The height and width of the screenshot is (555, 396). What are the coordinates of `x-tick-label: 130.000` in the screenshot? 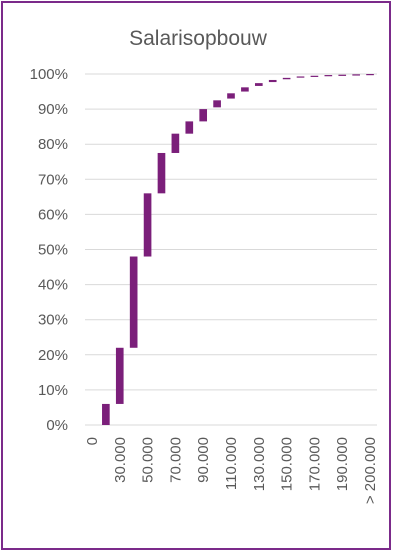 It's located at (259, 464).